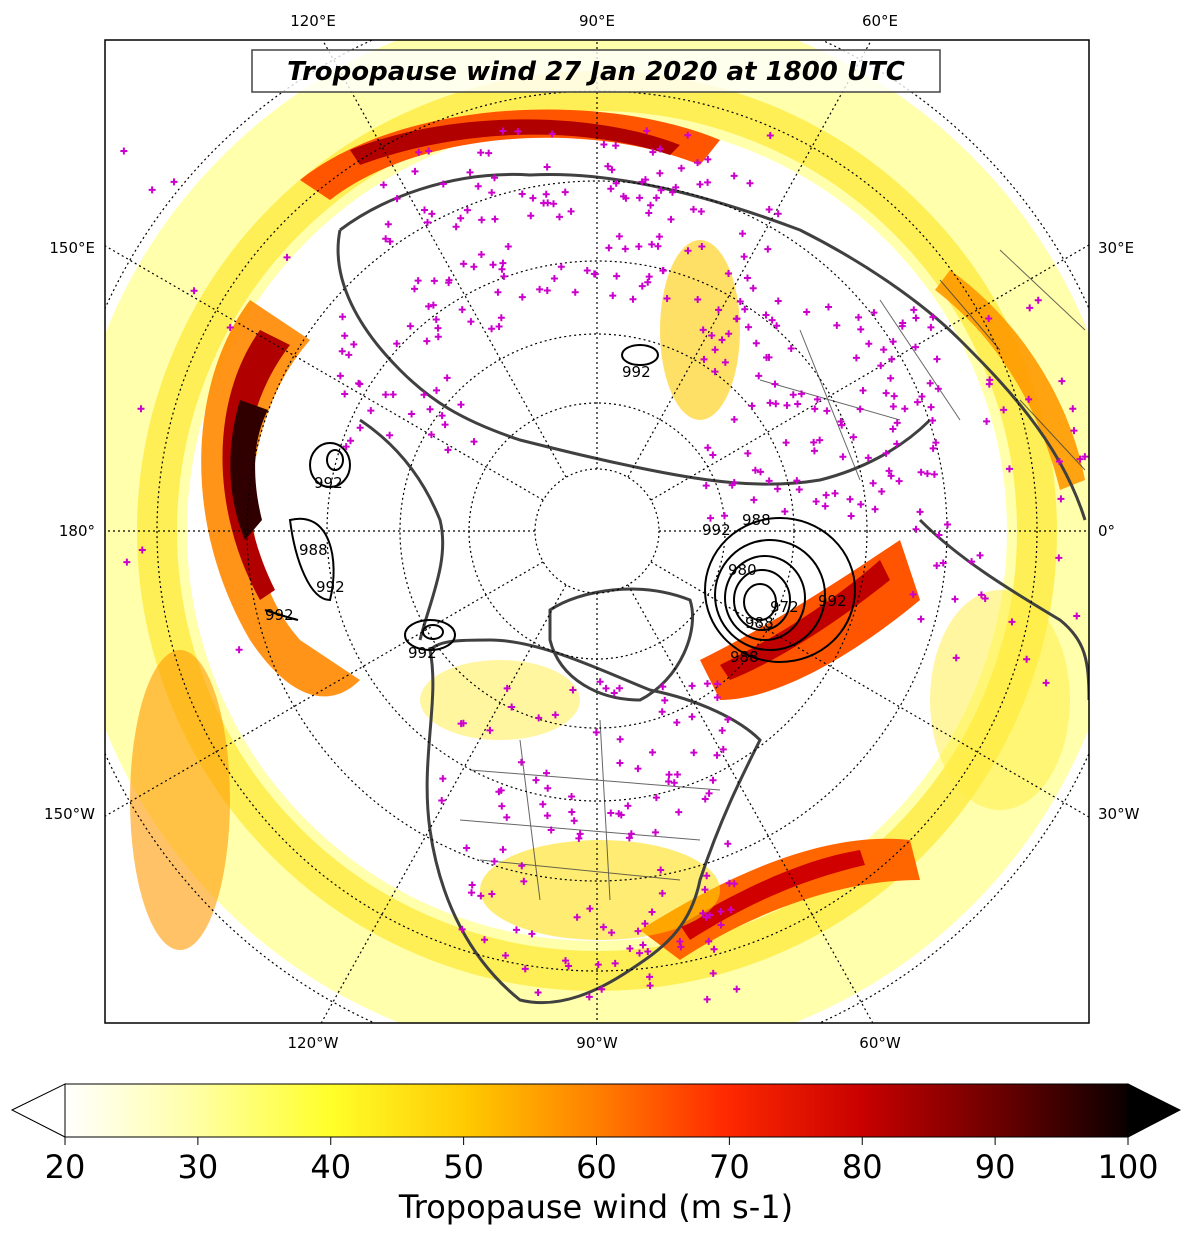  I want to click on contour-label: 980, so click(742, 570).